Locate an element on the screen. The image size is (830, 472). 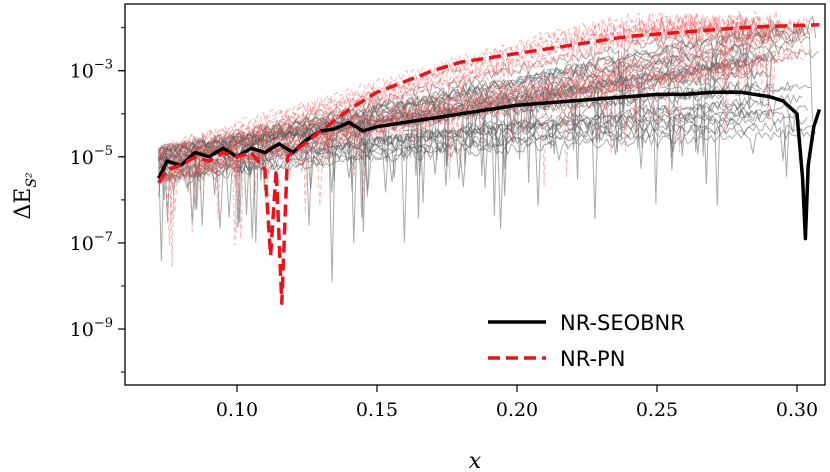
y-axis-label-main: ΔE is located at coordinates (23, 204).